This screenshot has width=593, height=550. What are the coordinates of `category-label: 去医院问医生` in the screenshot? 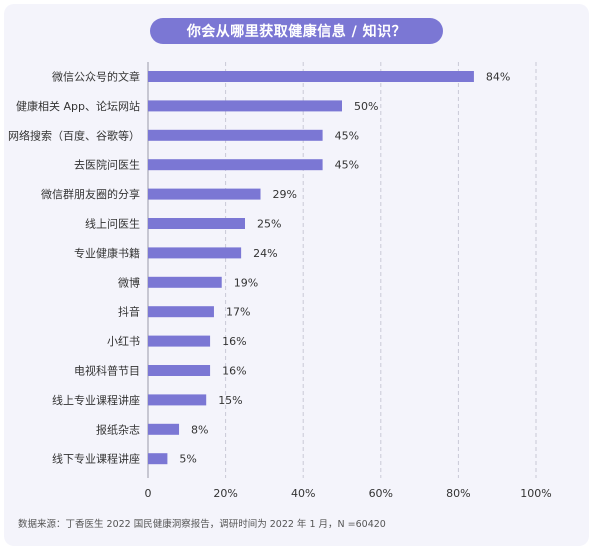 It's located at (107, 165).